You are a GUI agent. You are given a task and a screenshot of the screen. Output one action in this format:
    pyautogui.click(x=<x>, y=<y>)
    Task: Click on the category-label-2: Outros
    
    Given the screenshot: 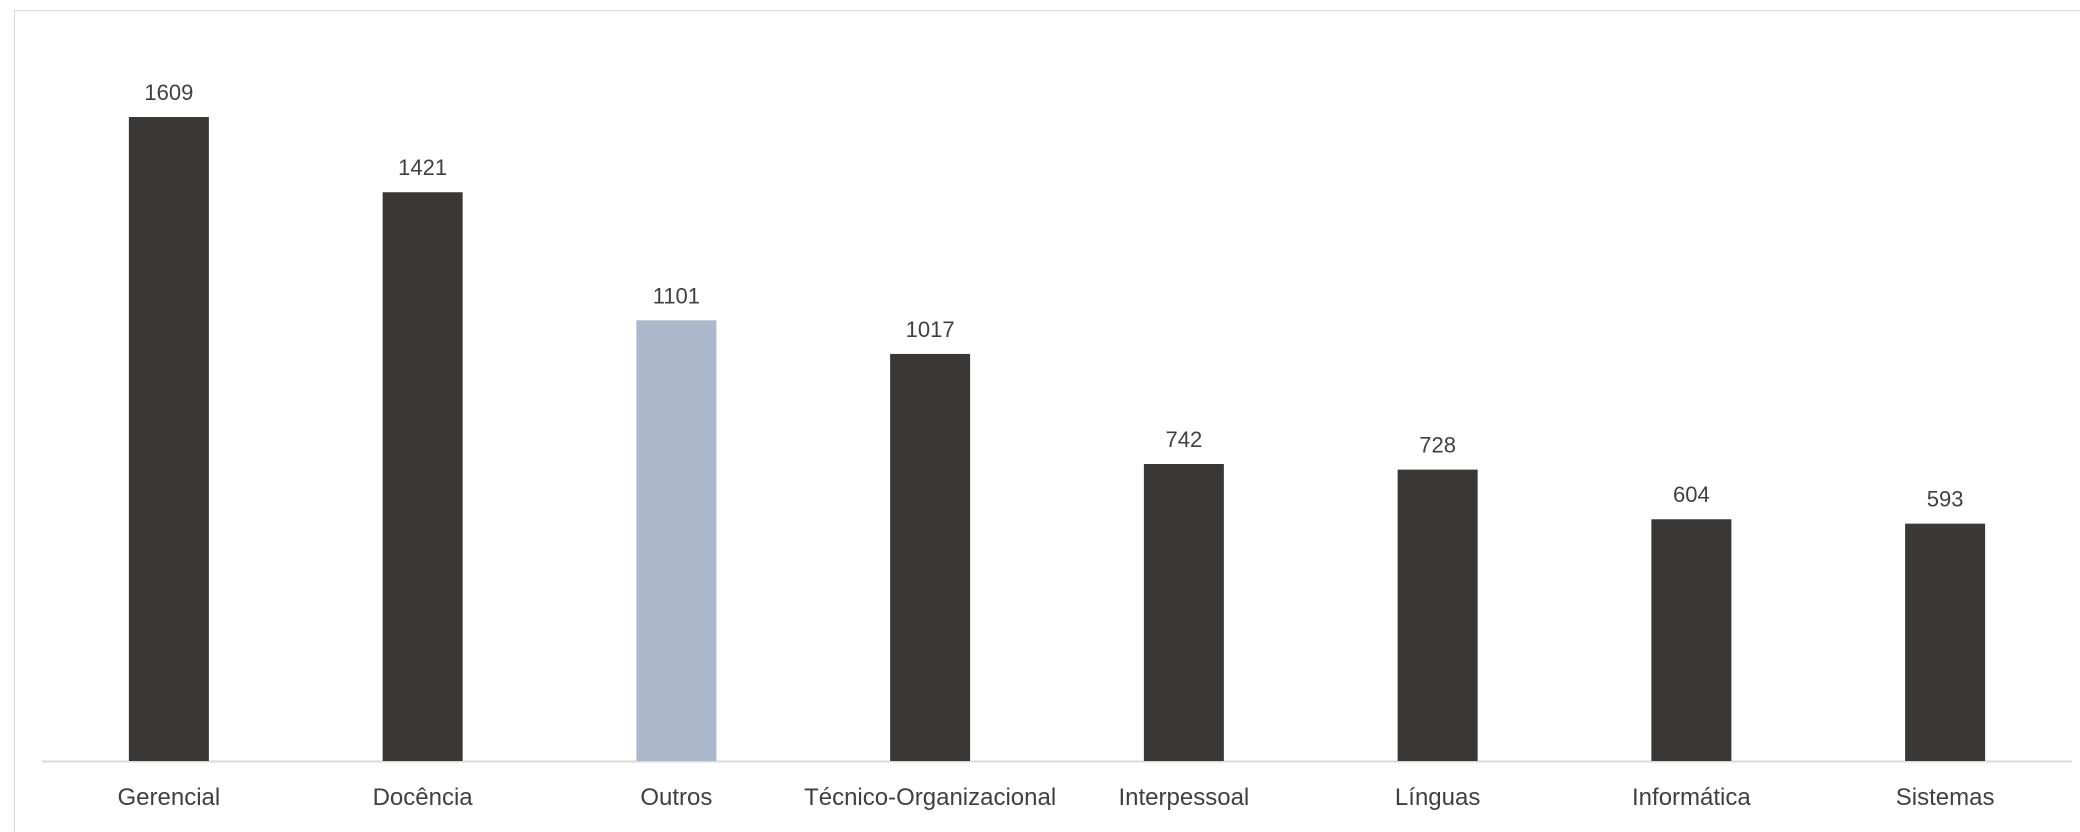 What is the action you would take?
    pyautogui.click(x=676, y=797)
    